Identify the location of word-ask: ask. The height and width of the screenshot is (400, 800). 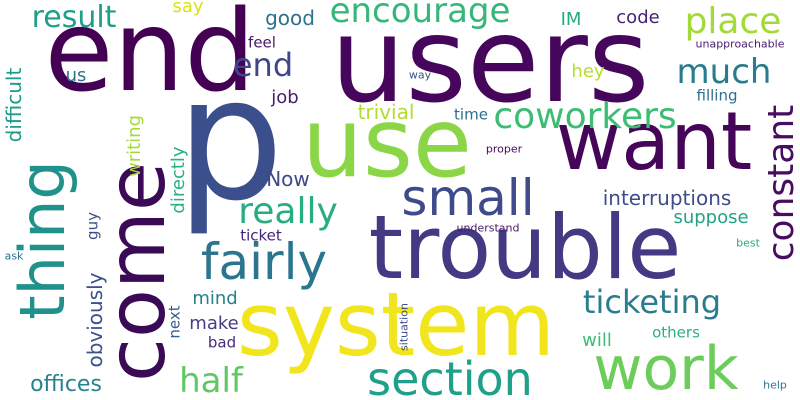
(14, 256).